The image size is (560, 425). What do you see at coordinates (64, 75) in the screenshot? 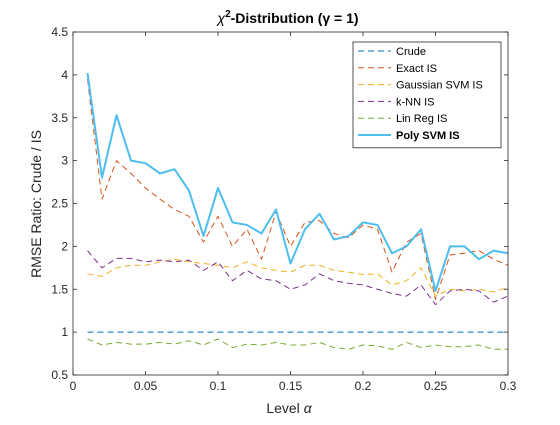
I see `y-tick-label-7: 4` at bounding box center [64, 75].